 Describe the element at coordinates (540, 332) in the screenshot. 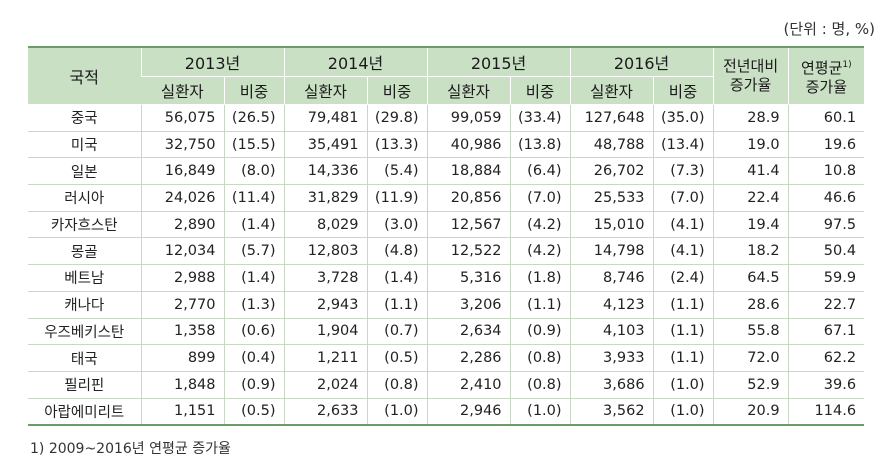

I see `value-cell-s2015: (0.9)` at that location.